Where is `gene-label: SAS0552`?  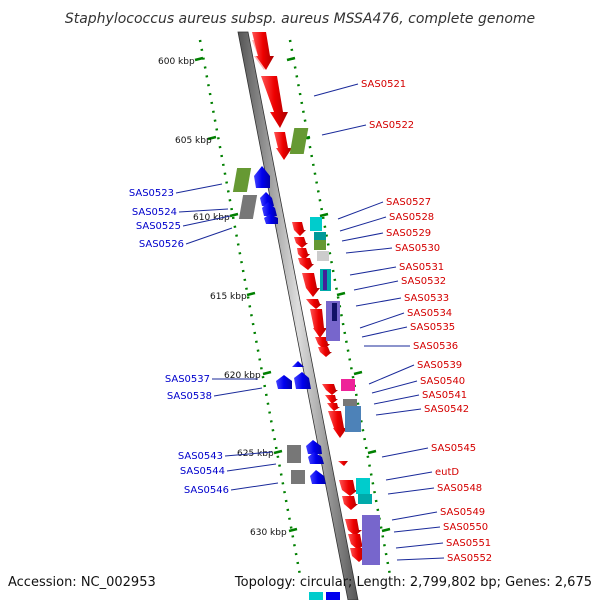
gene-label: SAS0552 is located at coordinates (469, 558).